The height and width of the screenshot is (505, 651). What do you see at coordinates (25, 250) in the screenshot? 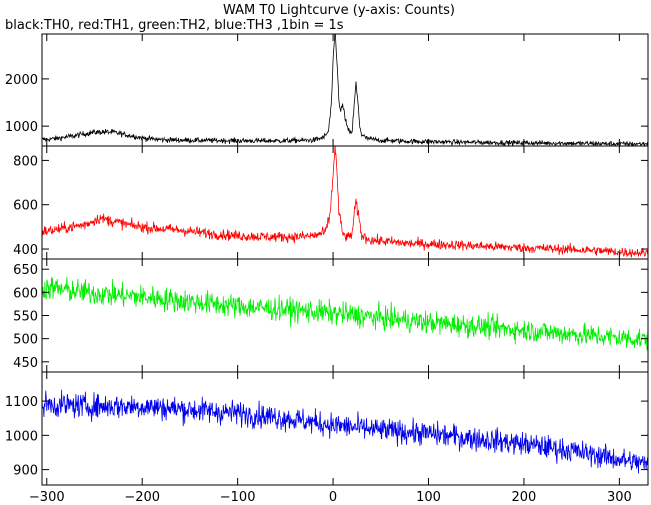
I see `y-tick-label: 400` at bounding box center [25, 250].